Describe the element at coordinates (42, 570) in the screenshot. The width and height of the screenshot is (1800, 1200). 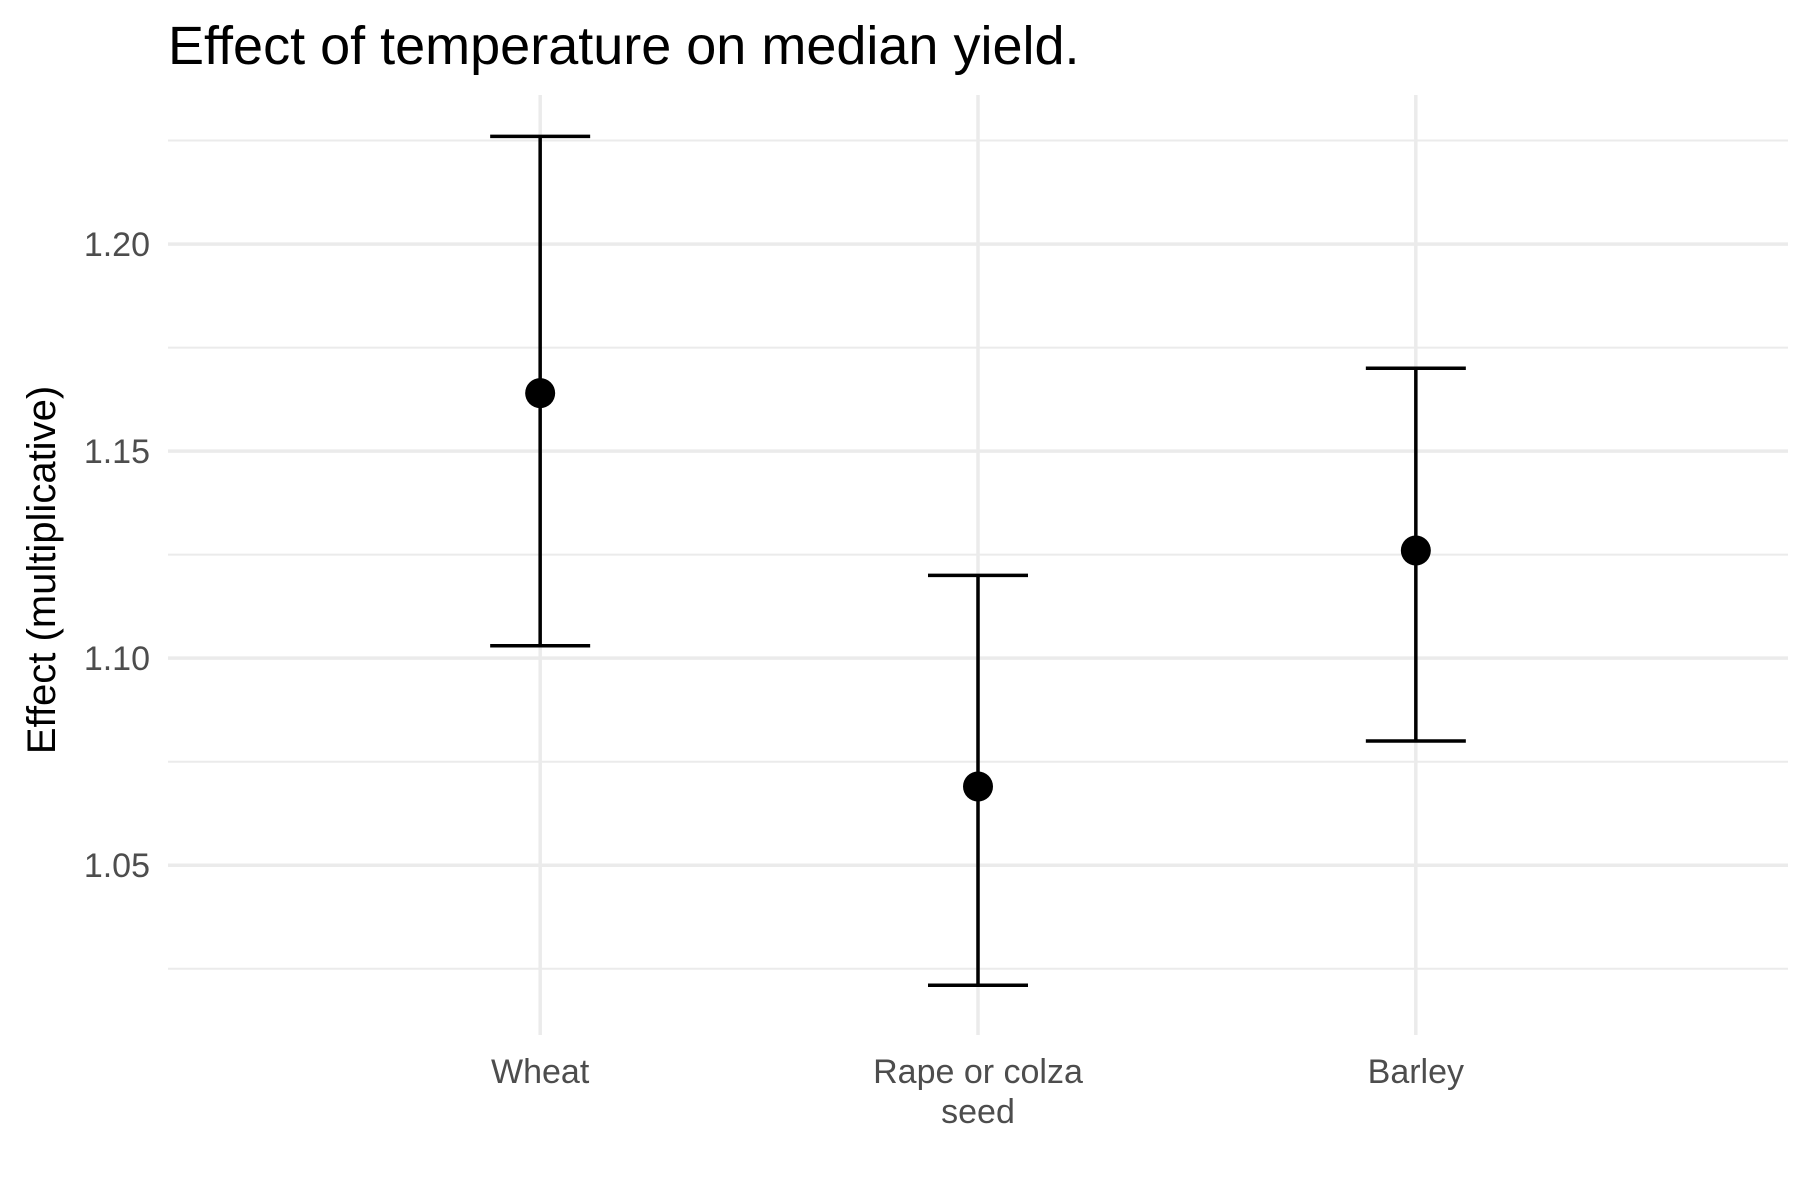
I see `y-axis-label: Effect (multiplicative)` at that location.